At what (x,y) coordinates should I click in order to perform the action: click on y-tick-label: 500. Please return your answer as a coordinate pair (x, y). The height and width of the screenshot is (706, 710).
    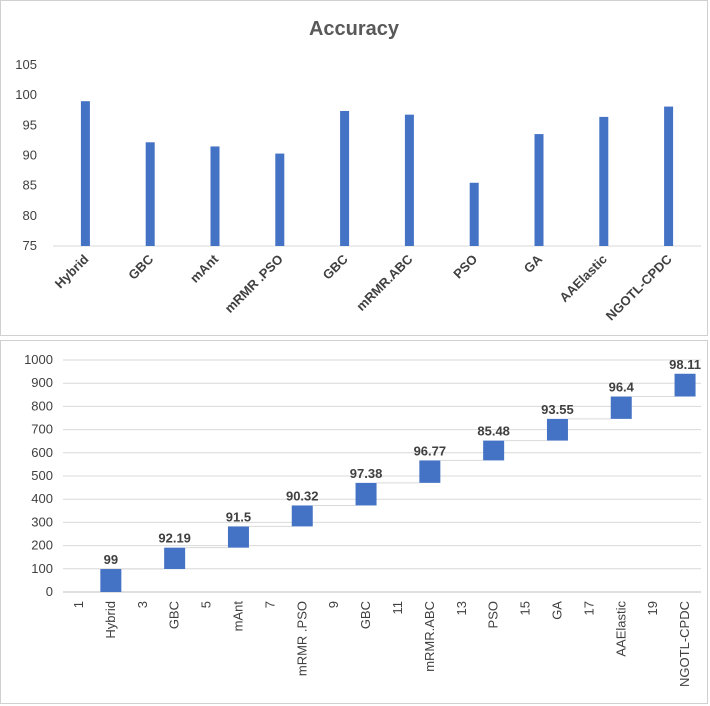
    Looking at the image, I should click on (42, 475).